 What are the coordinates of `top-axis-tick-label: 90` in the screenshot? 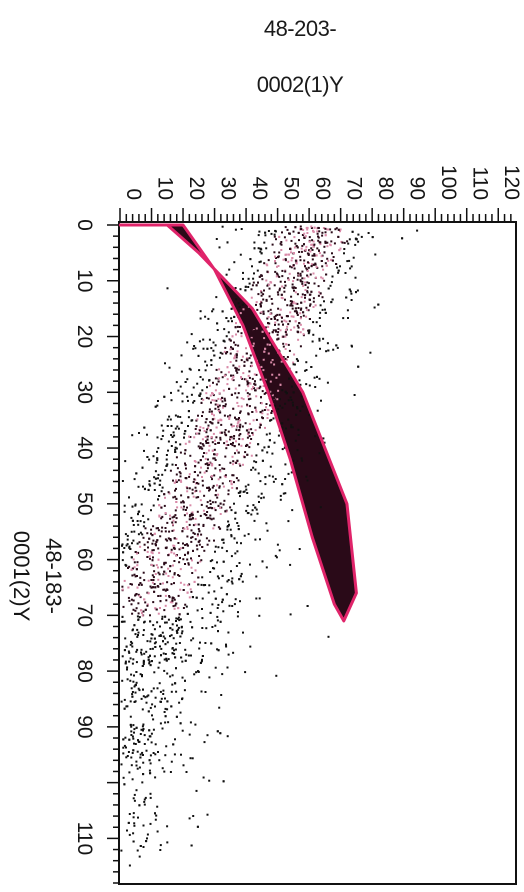 It's located at (417, 188).